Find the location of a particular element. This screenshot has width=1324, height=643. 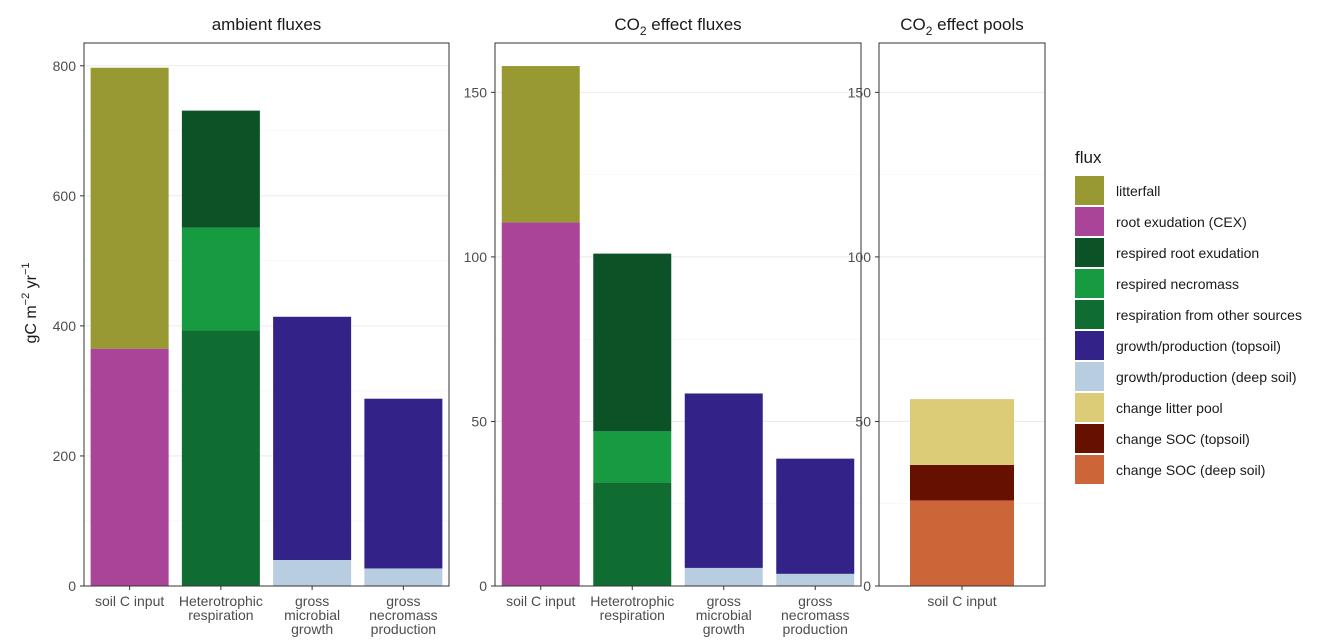

legend-item: growth/production (topsoil) is located at coordinates (1178, 345).